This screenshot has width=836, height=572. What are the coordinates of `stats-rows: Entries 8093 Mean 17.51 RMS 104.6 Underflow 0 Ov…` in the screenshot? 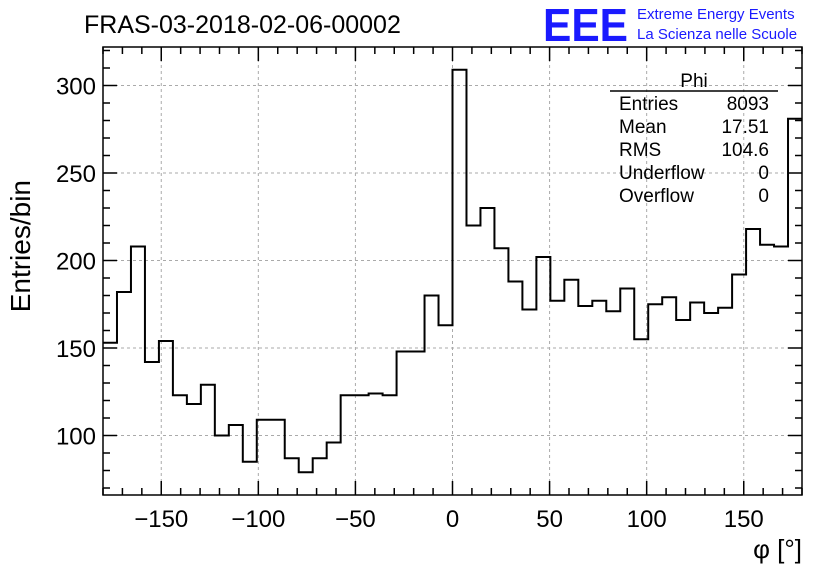 It's located at (694, 150).